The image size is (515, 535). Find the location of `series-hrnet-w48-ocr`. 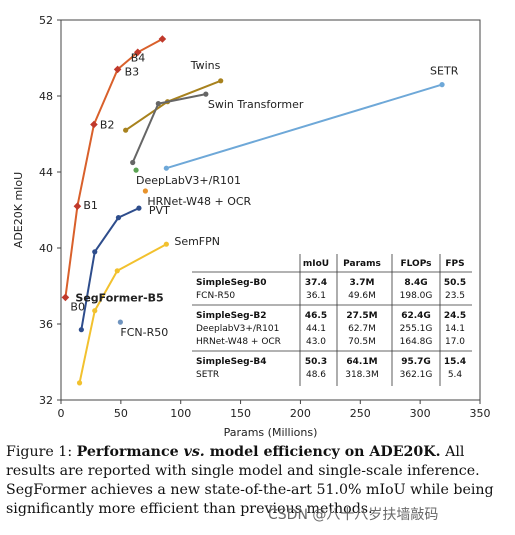

series-hrnet-w48-ocr is located at coordinates (145, 191).